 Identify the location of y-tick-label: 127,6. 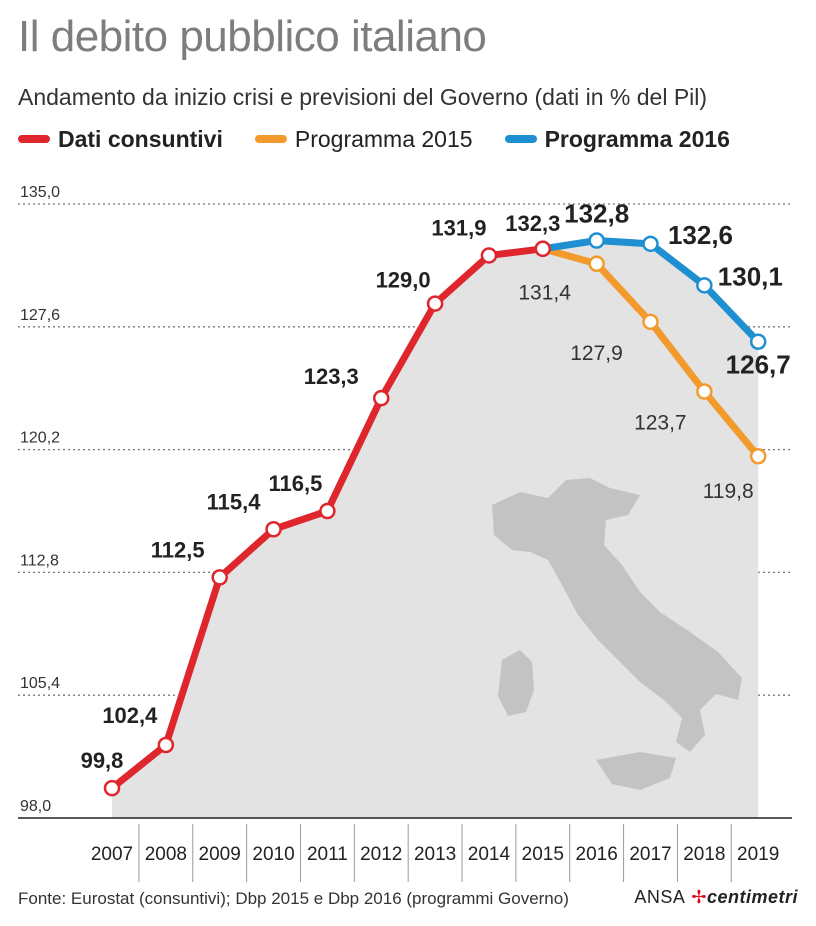
(40, 315).